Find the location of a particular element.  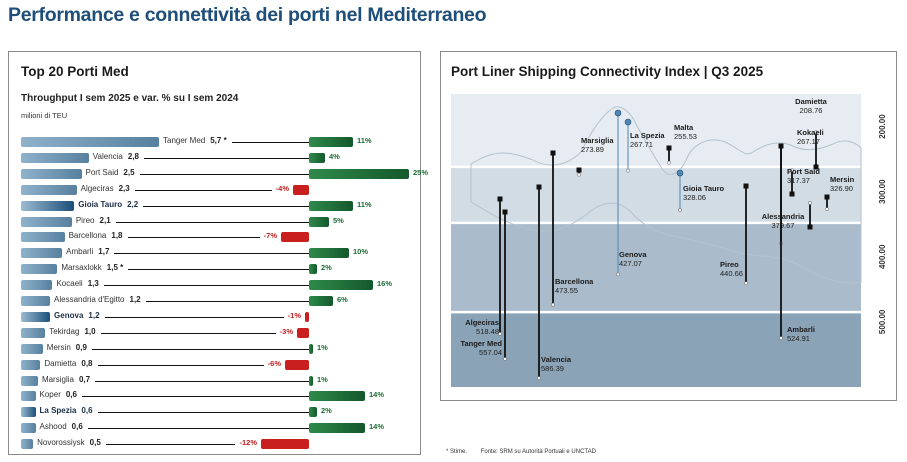

throughput-value: 1,8 is located at coordinates (117, 236).